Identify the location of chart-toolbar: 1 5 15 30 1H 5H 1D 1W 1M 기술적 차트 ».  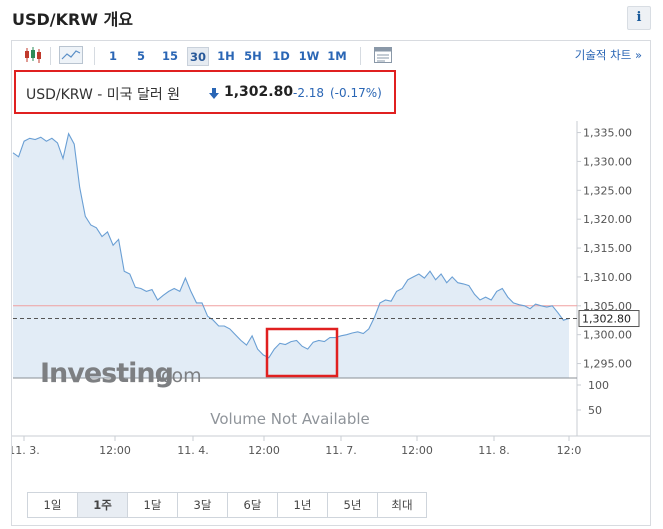
(331, 56).